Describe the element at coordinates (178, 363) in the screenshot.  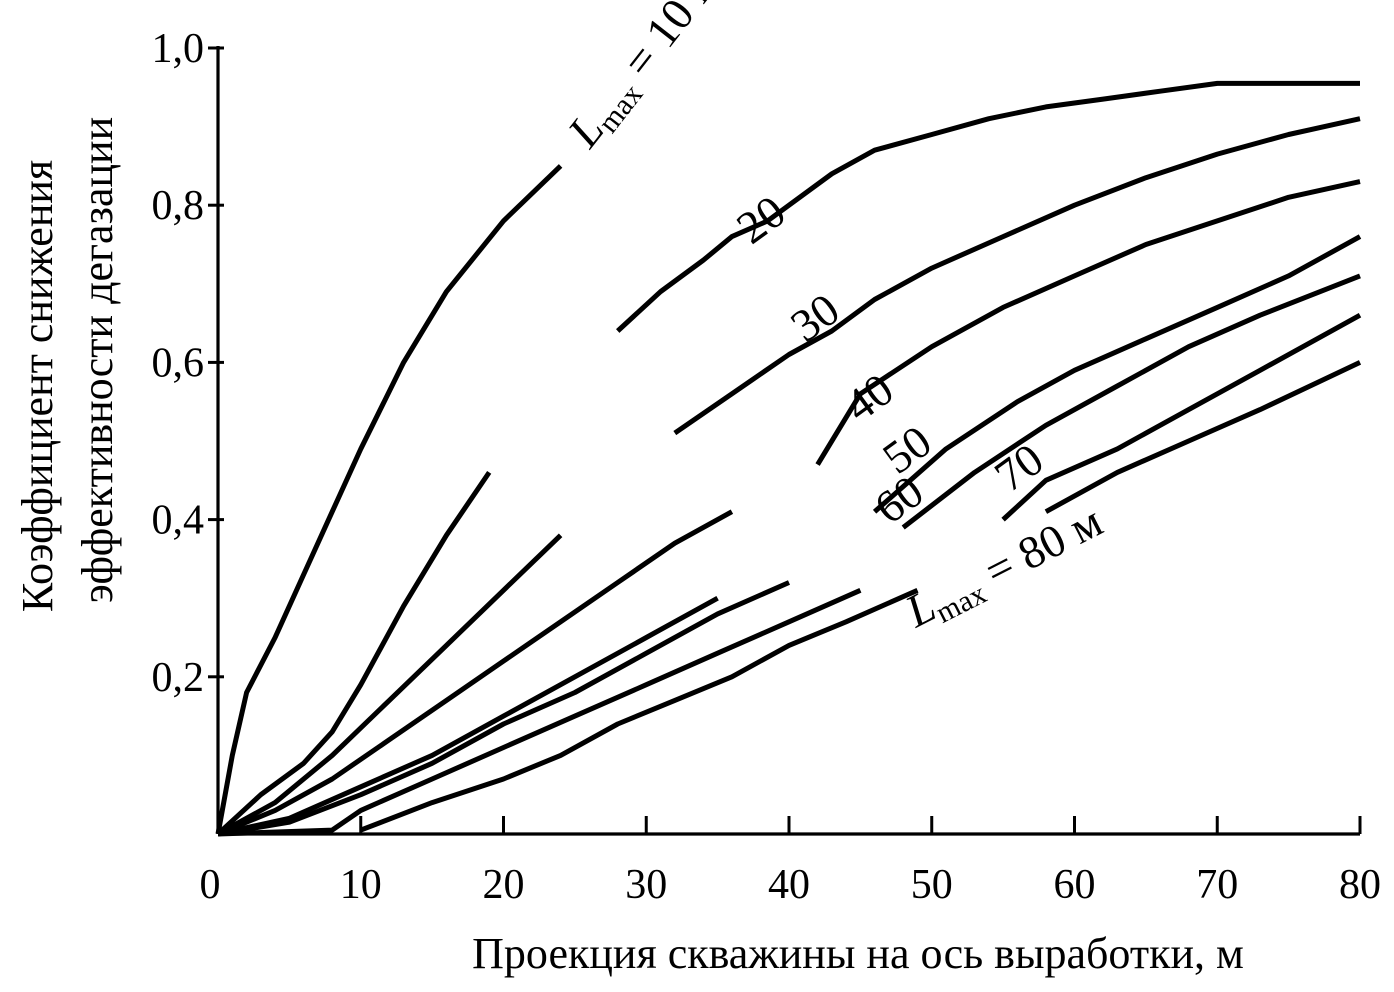
I see `y-tick-label: 0,6` at that location.